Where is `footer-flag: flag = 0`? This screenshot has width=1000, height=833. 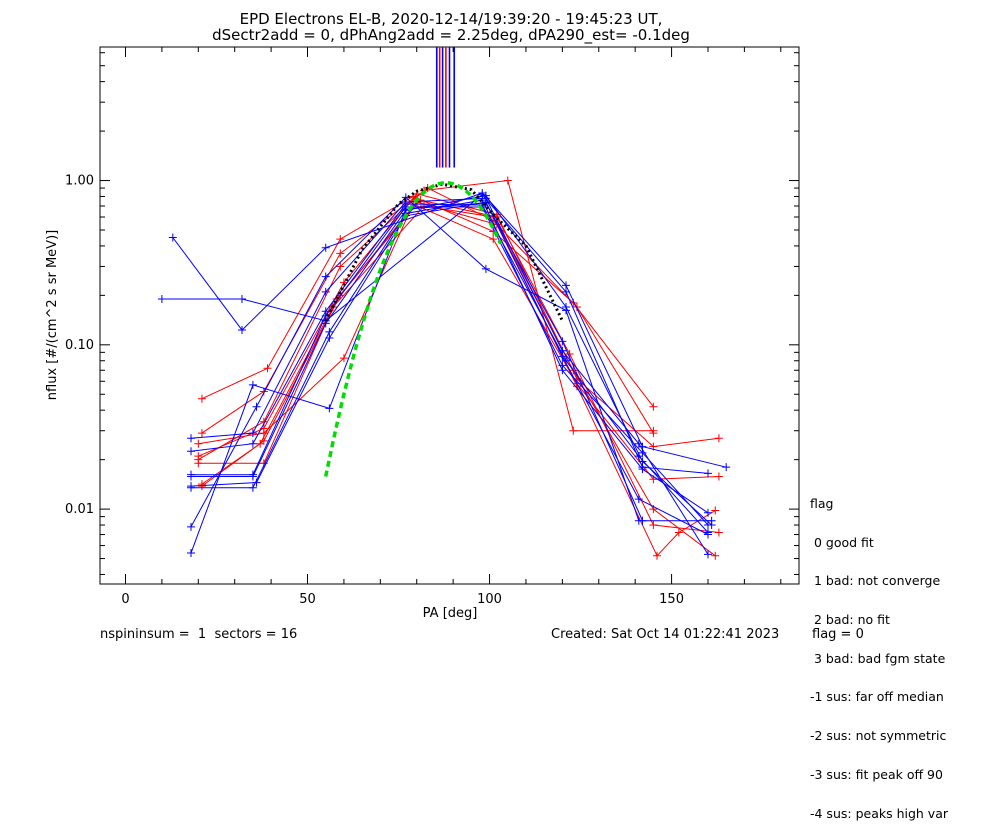
footer-flag: flag = 0 is located at coordinates (838, 634).